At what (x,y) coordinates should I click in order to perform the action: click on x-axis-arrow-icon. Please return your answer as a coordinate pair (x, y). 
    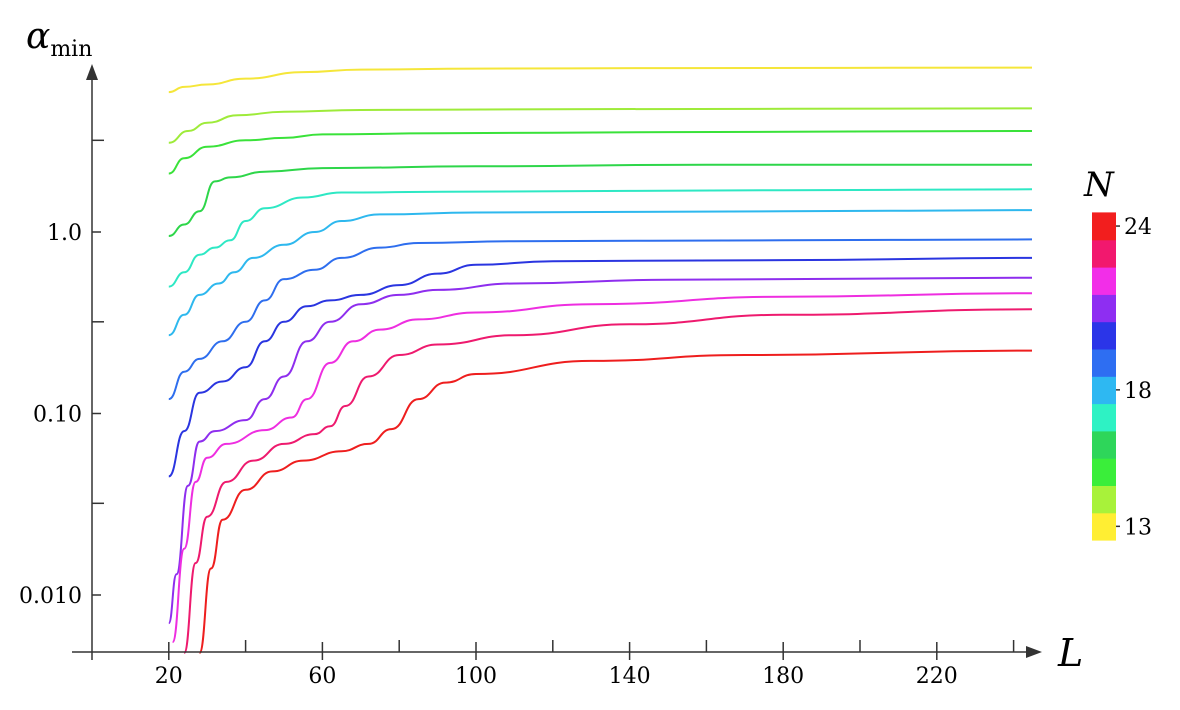
    Looking at the image, I should click on (1034, 652).